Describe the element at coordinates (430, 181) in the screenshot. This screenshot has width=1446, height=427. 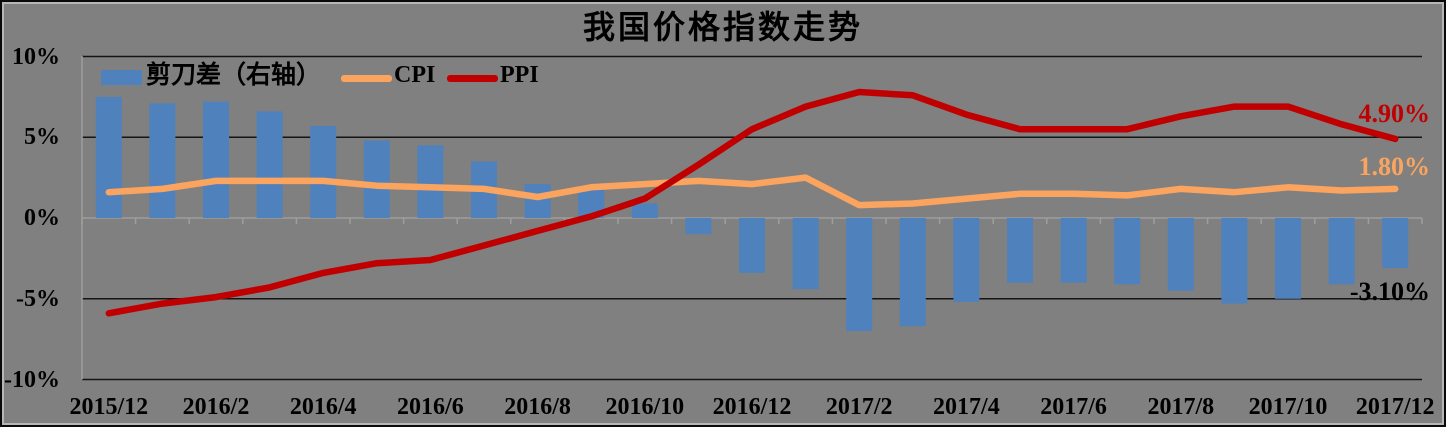
I see `bar-2016/6` at that location.